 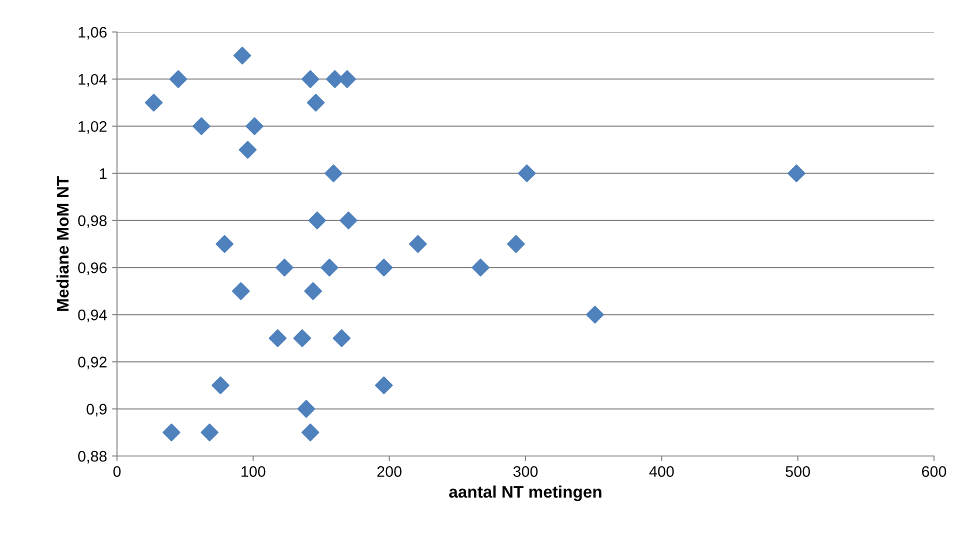 What do you see at coordinates (92, 457) in the screenshot?
I see `y-tick-label: 0,88` at bounding box center [92, 457].